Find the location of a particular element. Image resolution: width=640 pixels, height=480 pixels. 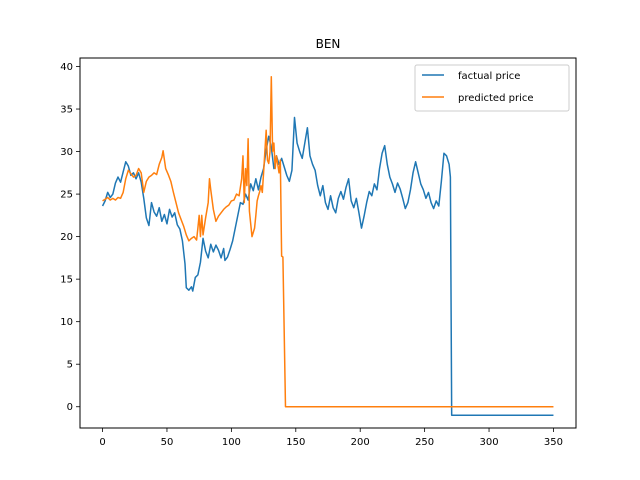

legend: factual price predicted price is located at coordinates (492, 88).